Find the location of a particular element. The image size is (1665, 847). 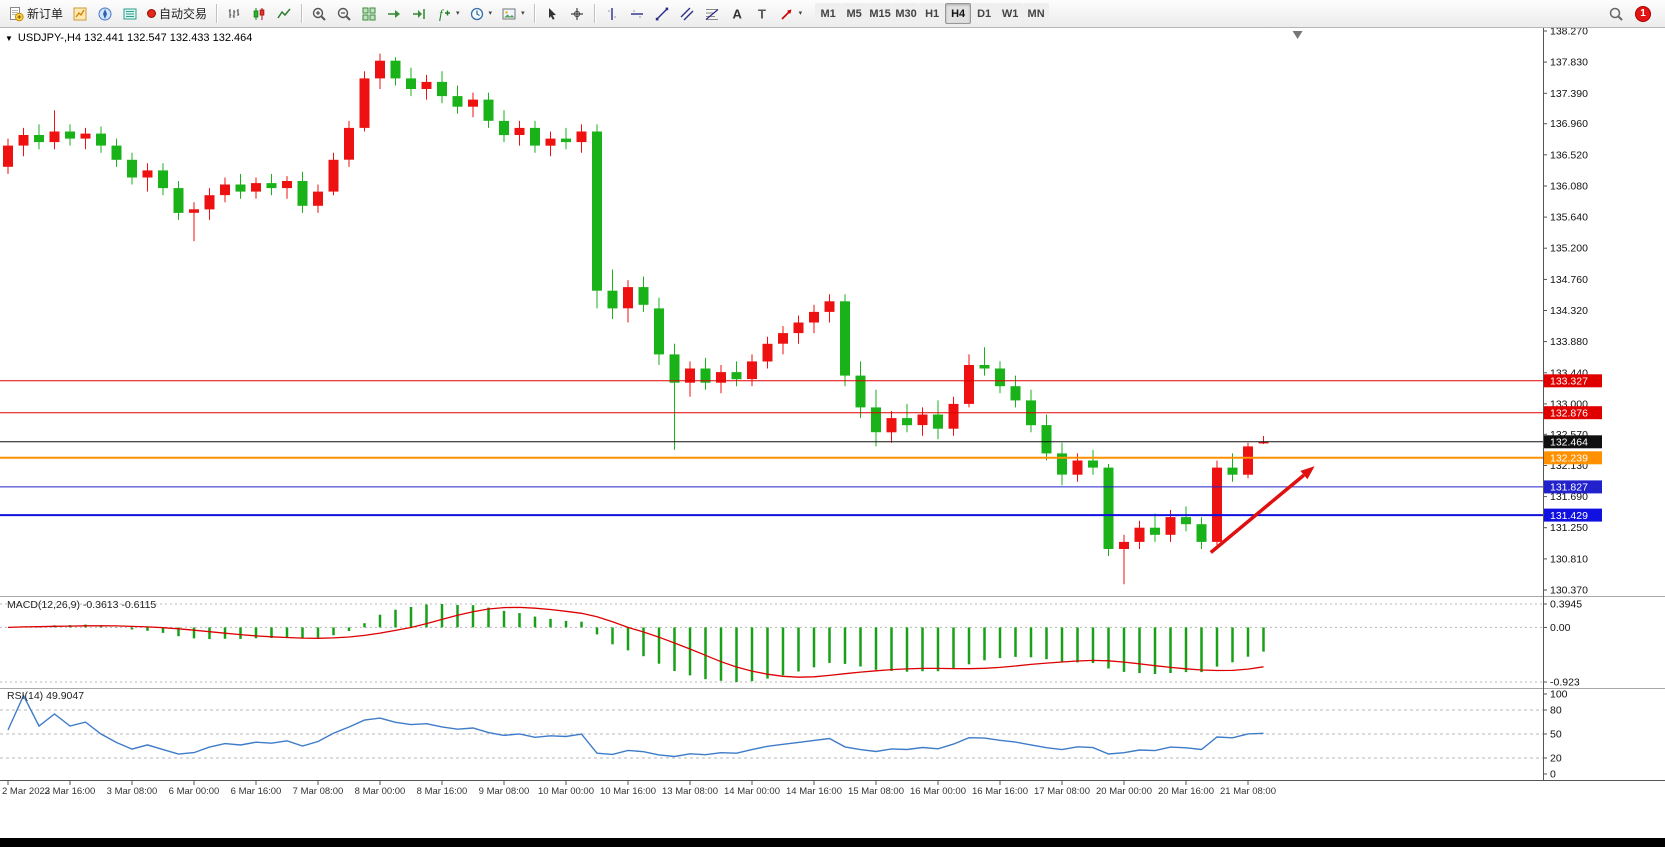

fibonacci-button is located at coordinates (712, 13).